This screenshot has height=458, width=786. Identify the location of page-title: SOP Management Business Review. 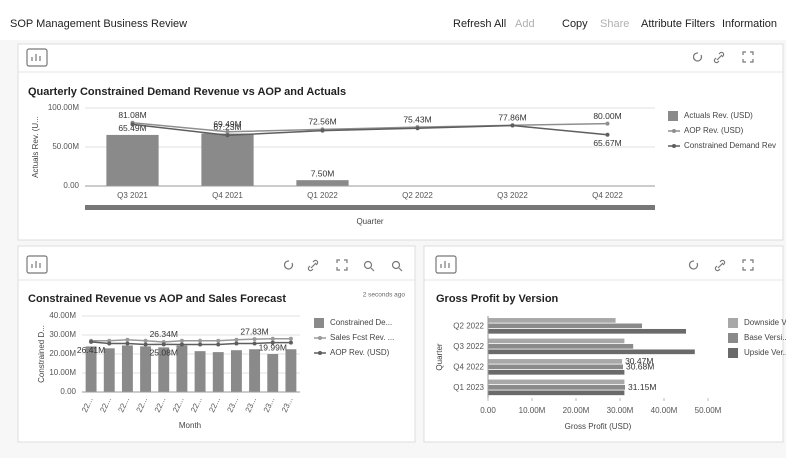
(98, 24).